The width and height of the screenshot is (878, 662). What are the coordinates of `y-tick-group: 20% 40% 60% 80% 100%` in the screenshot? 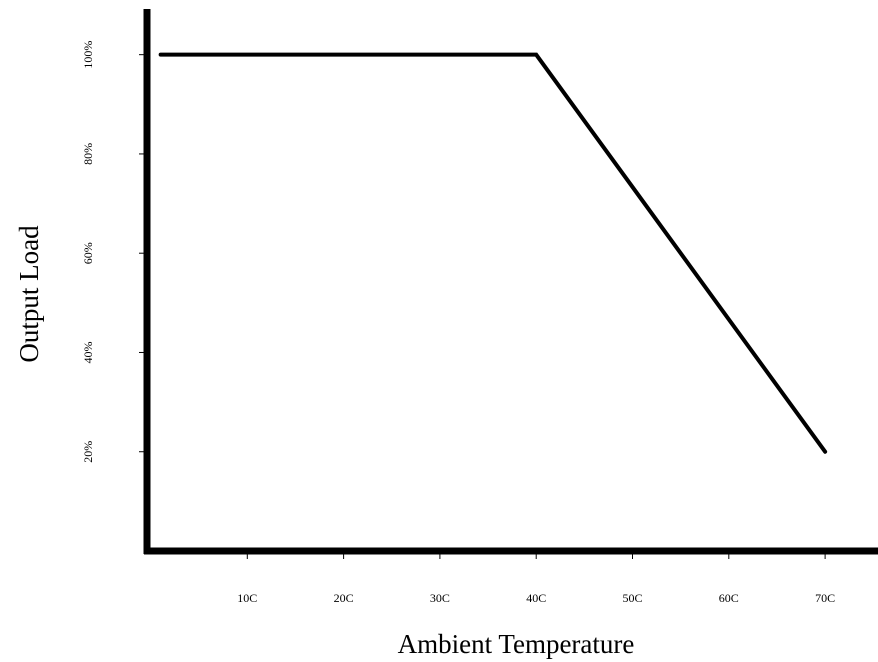 It's located at (114, 252).